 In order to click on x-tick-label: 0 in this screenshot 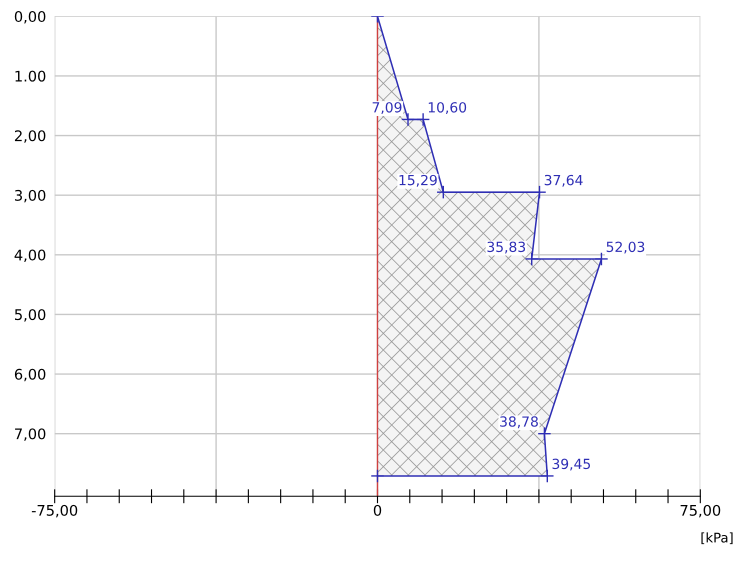, I will do `click(378, 510)`.